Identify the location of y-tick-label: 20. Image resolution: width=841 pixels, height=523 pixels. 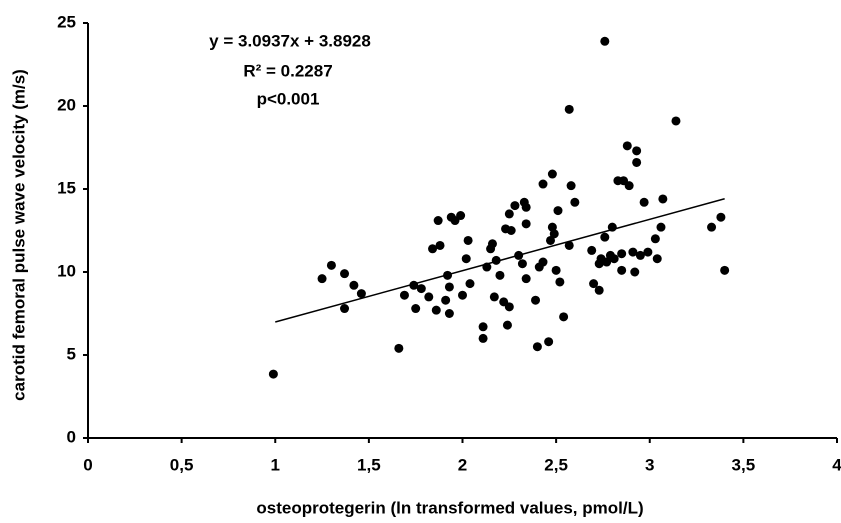
(66, 104).